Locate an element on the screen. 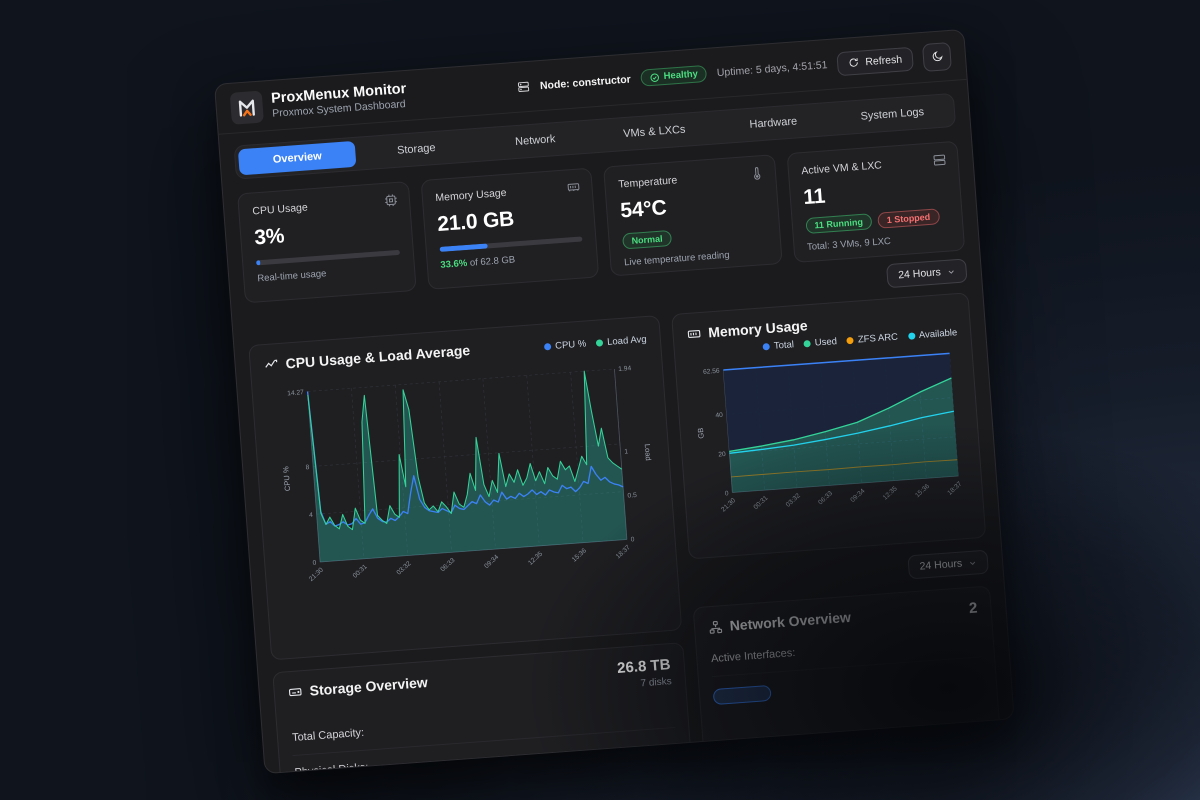 Image resolution: width=1200 pixels, height=800 pixels. storage-title-row: Storage Overview is located at coordinates (357, 687).